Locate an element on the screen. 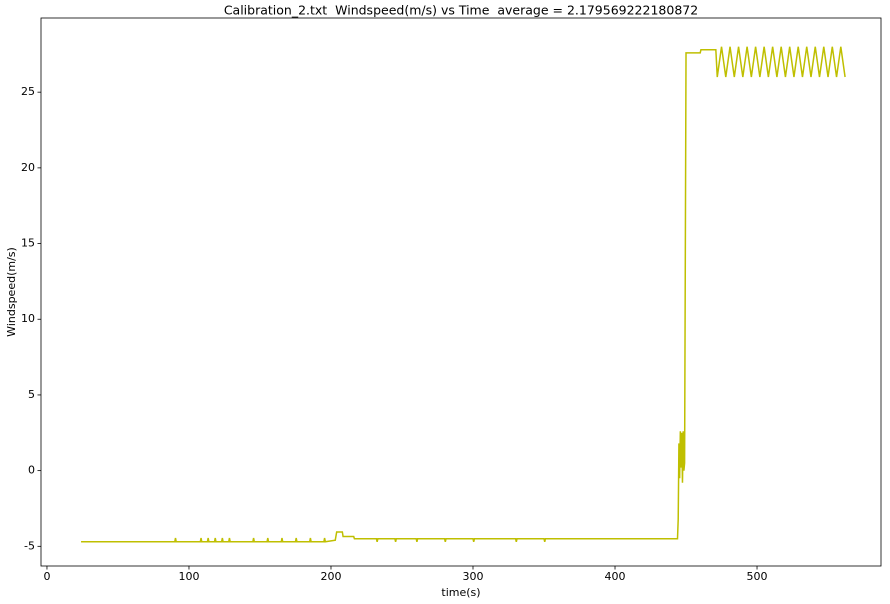 This screenshot has width=890, height=604. y-tick-label: 5 is located at coordinates (31, 394).